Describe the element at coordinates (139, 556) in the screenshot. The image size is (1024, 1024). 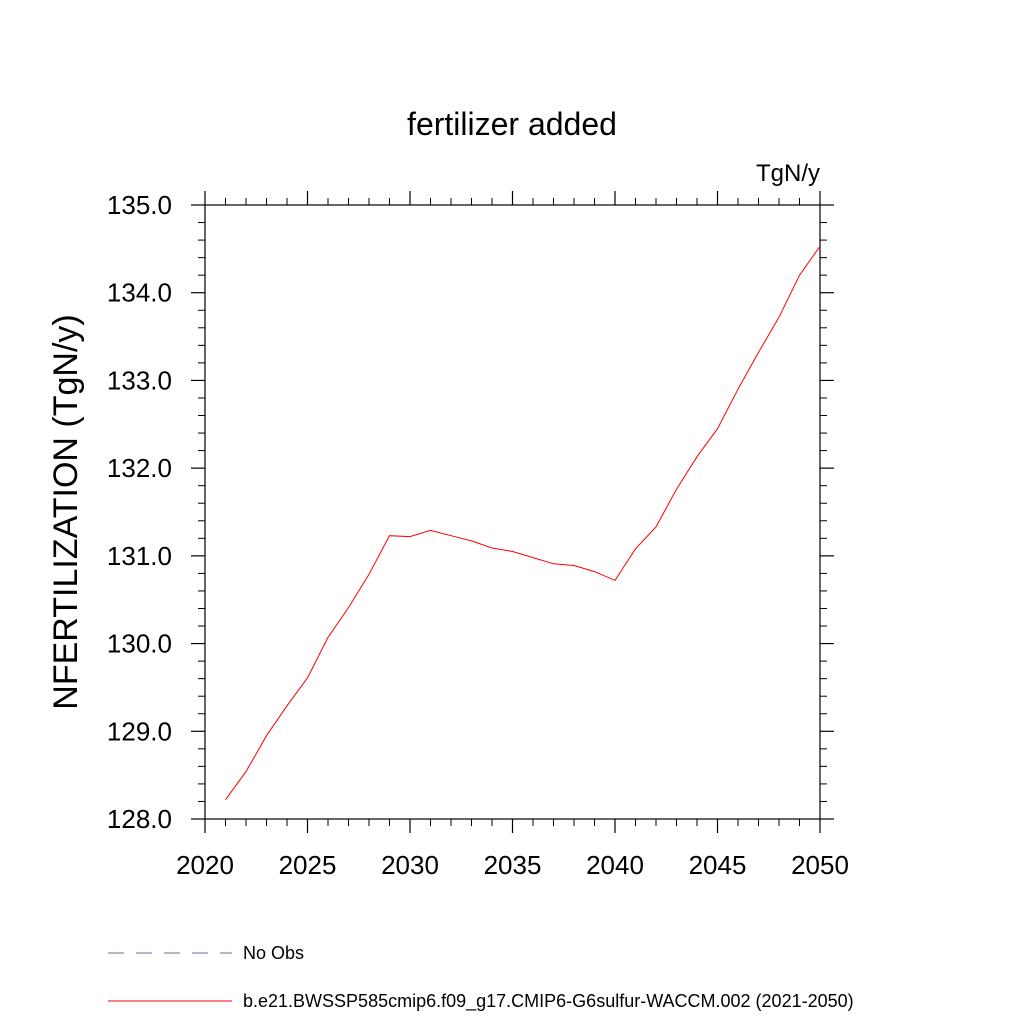
I see `y-tick-label: 131.0` at that location.